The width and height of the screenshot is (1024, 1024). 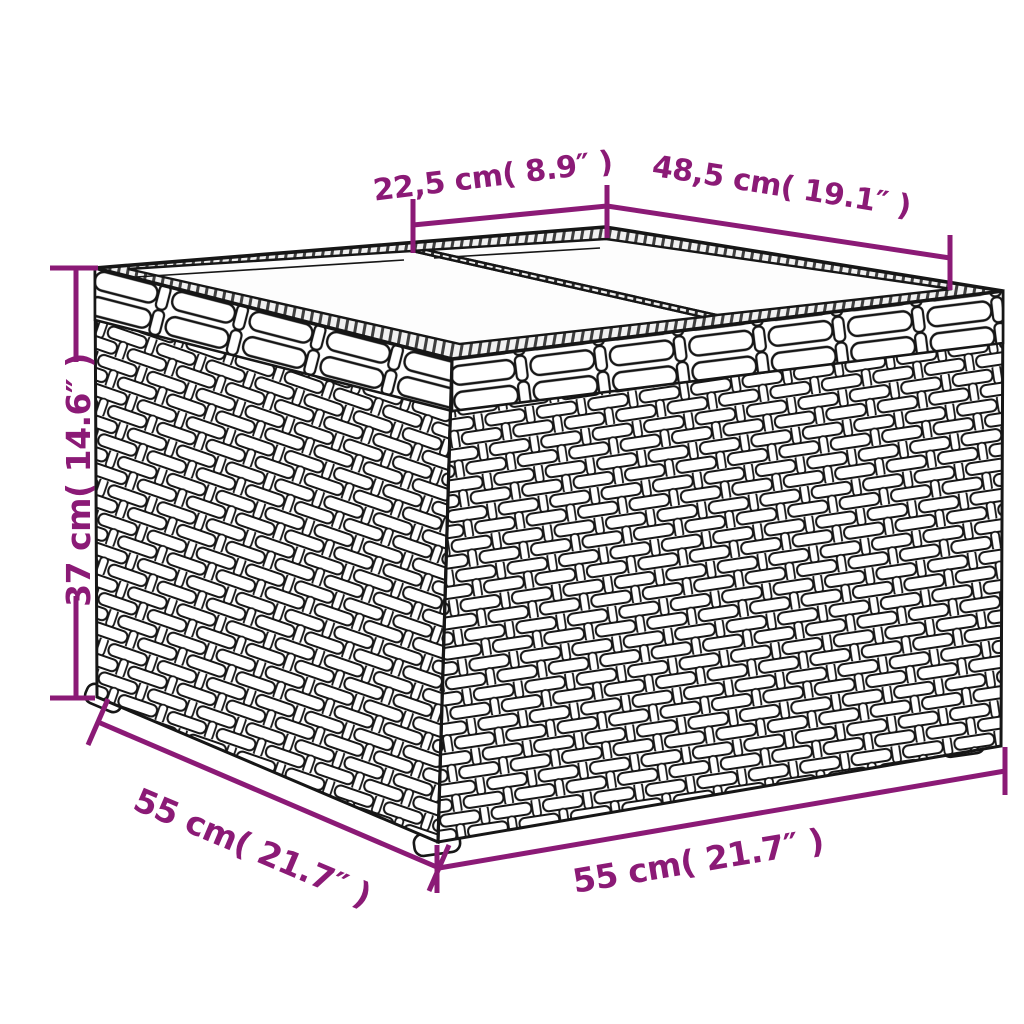 What do you see at coordinates (517, 253) in the screenshot?
I see `glass-edge-line-right` at bounding box center [517, 253].